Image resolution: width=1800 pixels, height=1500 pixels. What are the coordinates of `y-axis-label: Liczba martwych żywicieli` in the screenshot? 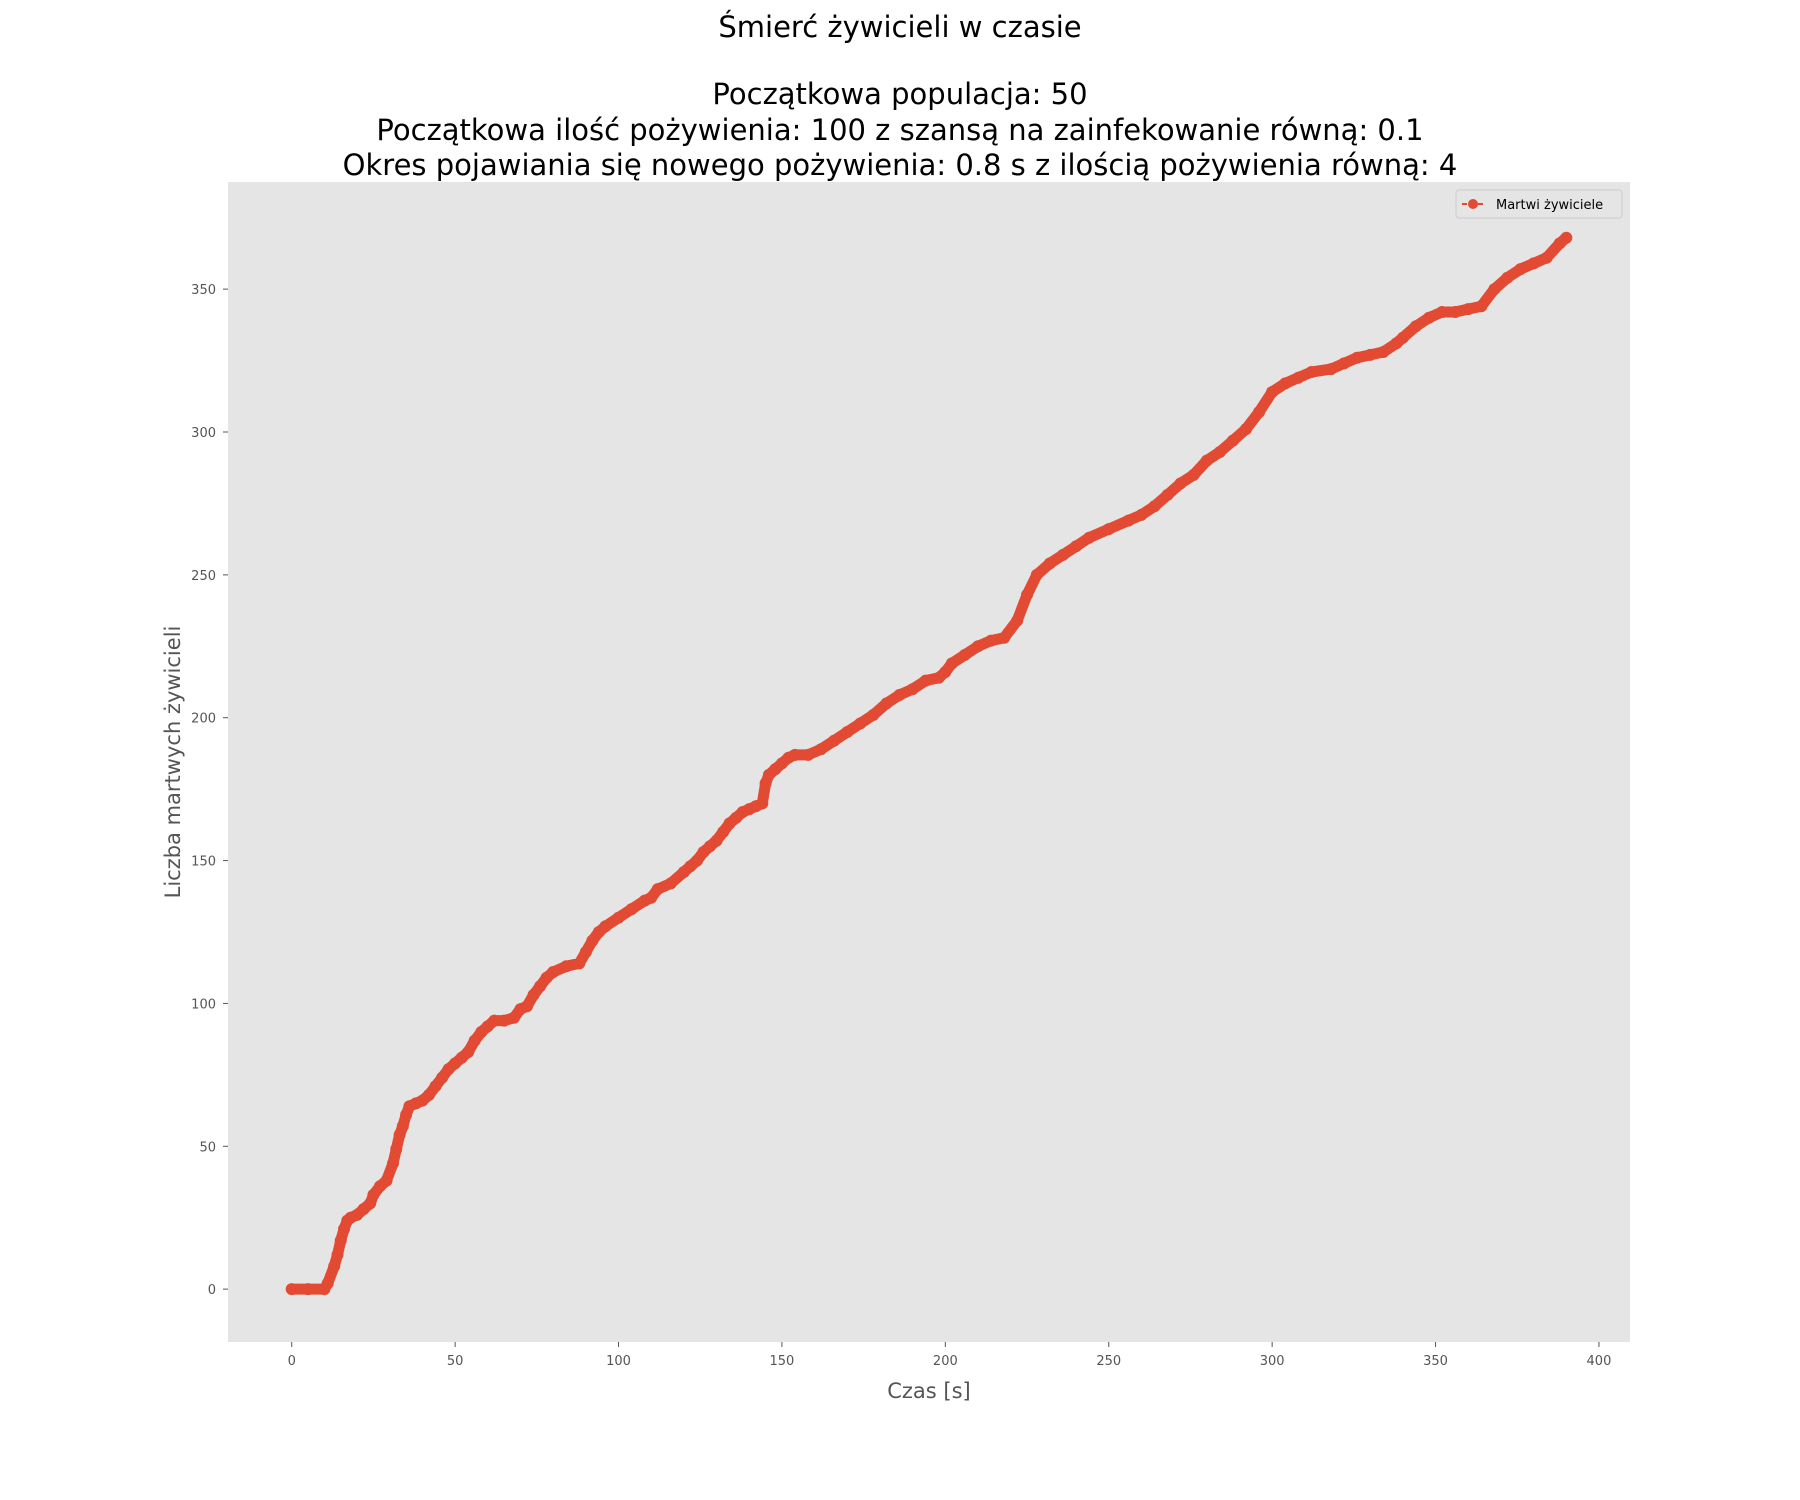 It's located at (173, 762).